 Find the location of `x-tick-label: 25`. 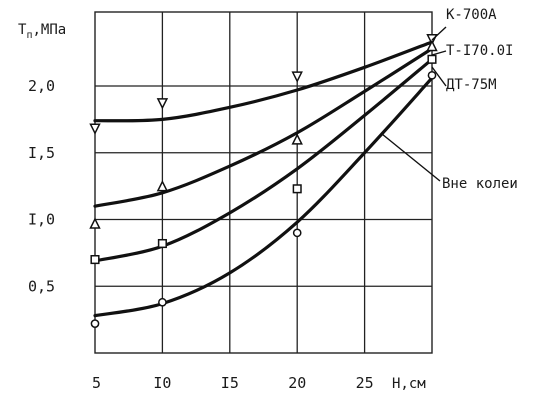

x-tick-label: 25 is located at coordinates (365, 383).